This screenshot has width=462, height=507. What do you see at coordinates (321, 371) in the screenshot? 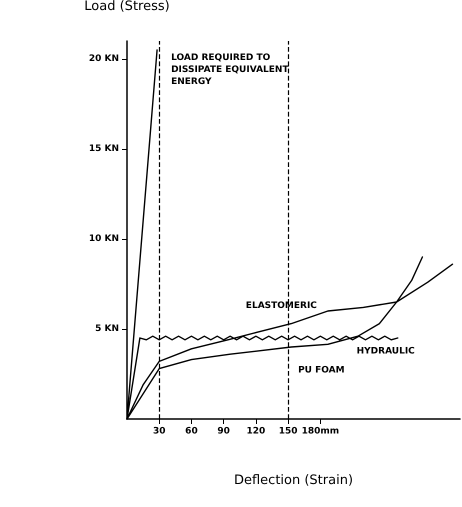
I see `text: PU FOAM` at bounding box center [321, 371].